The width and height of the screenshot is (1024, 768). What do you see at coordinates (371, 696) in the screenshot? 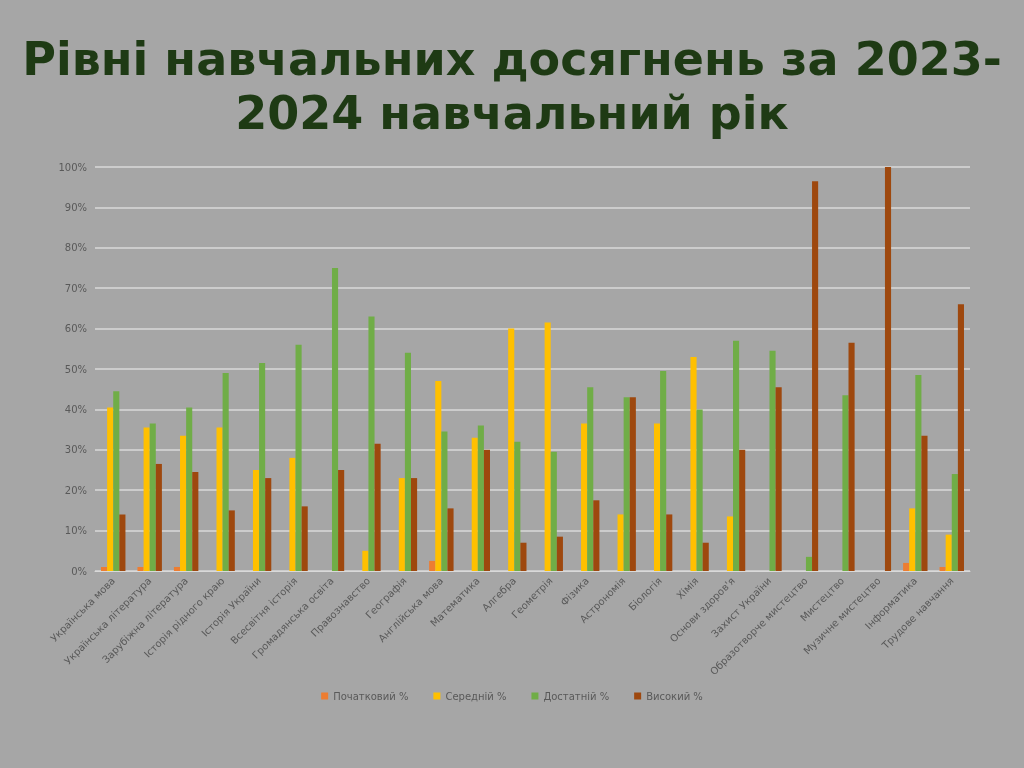
I see `legend-label: Початковий %` at bounding box center [371, 696].